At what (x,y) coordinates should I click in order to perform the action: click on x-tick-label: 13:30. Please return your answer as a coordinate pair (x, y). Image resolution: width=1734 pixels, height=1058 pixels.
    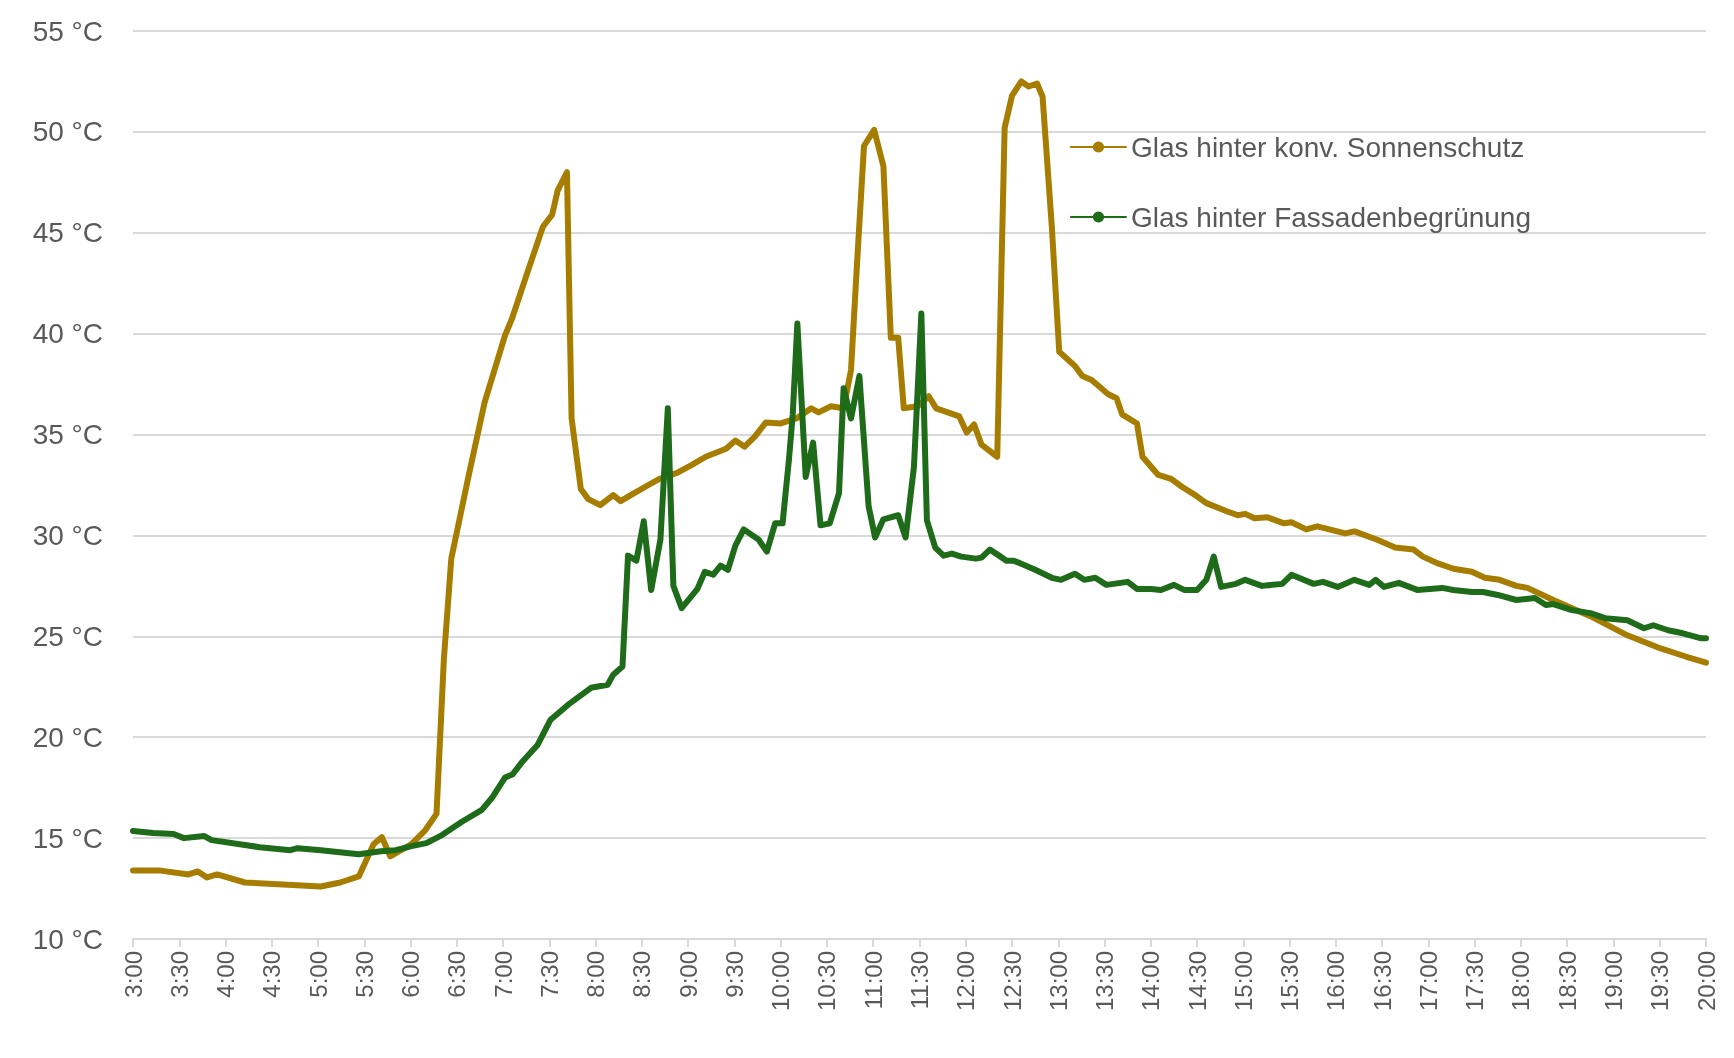
    Looking at the image, I should click on (1105, 981).